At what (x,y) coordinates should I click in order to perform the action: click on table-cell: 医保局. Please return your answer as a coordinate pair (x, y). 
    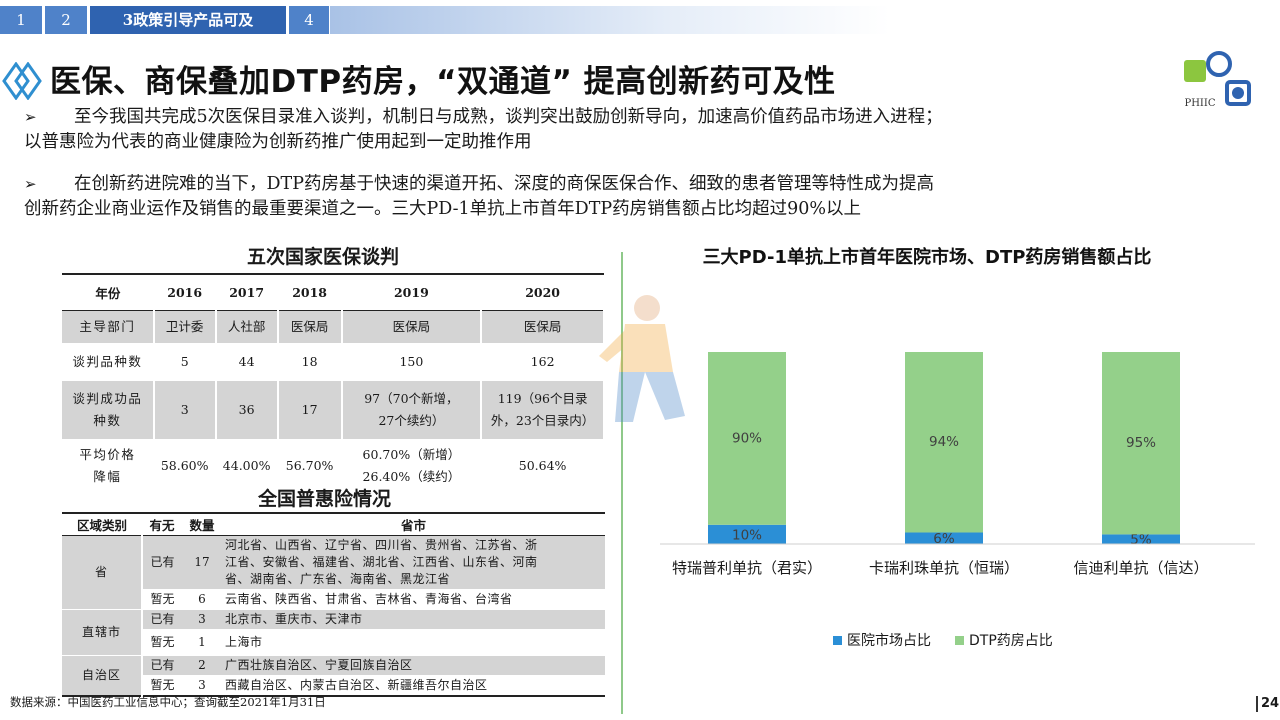
    Looking at the image, I should click on (412, 327).